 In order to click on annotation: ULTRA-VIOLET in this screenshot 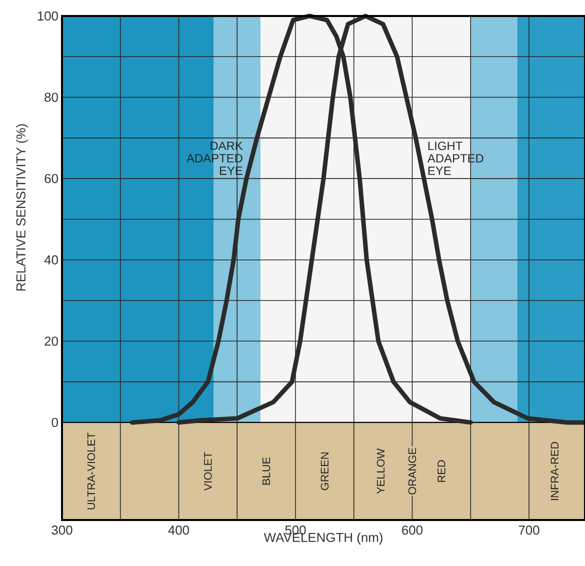, I will do `click(91, 471)`.